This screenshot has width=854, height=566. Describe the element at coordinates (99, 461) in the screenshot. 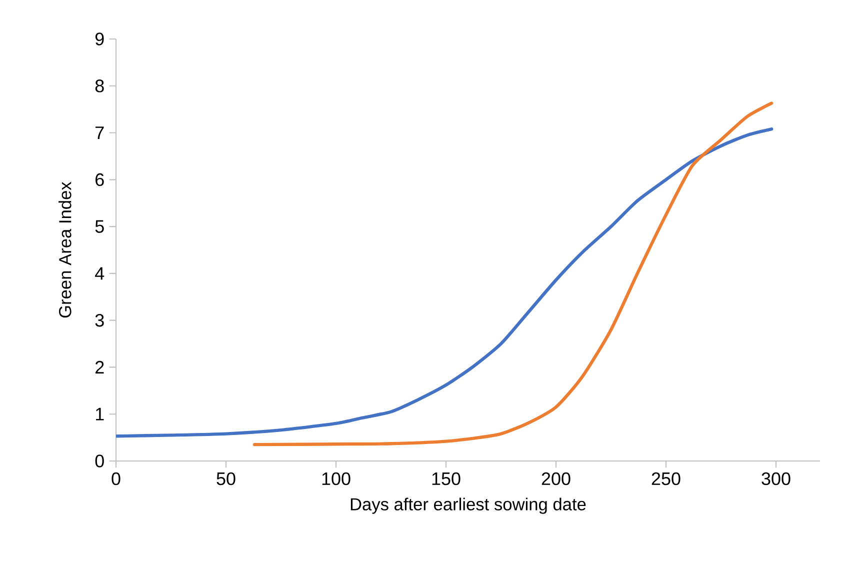

I see `y-tick-label: 0` at that location.